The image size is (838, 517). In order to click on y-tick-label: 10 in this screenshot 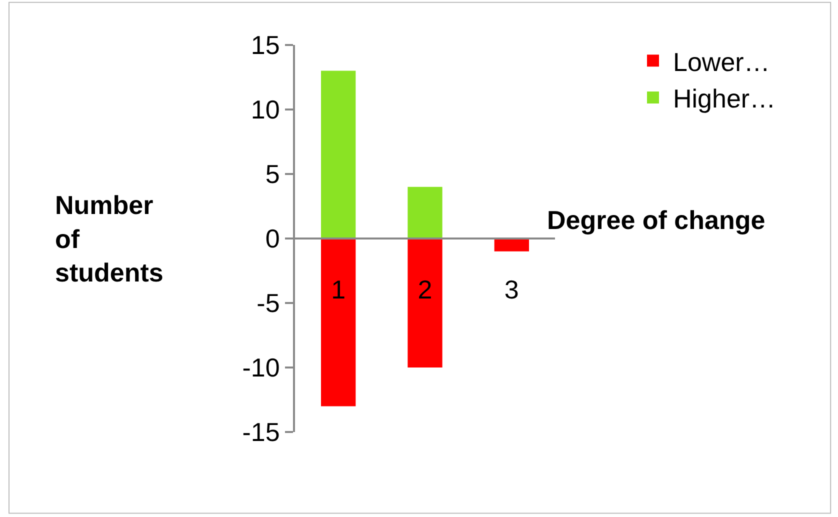, I will do `click(265, 109)`.